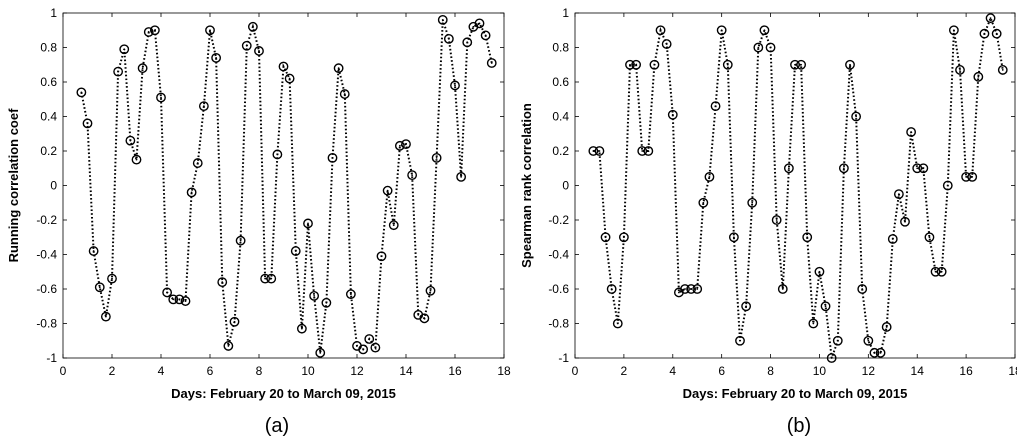 Image resolution: width=1017 pixels, height=438 pixels. I want to click on y-tick-label: -0.2, so click(46, 220).